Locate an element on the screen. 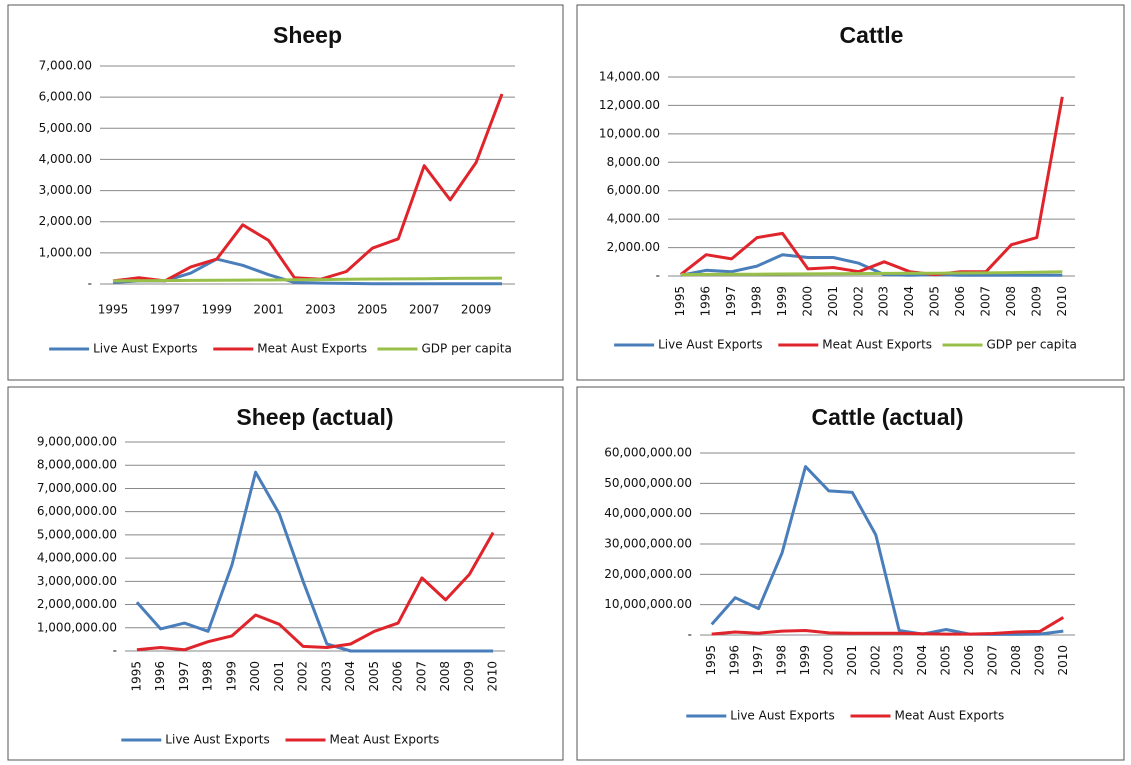 This screenshot has width=1131, height=765. y-tick-label: 8,000,000.00 is located at coordinates (77, 465).